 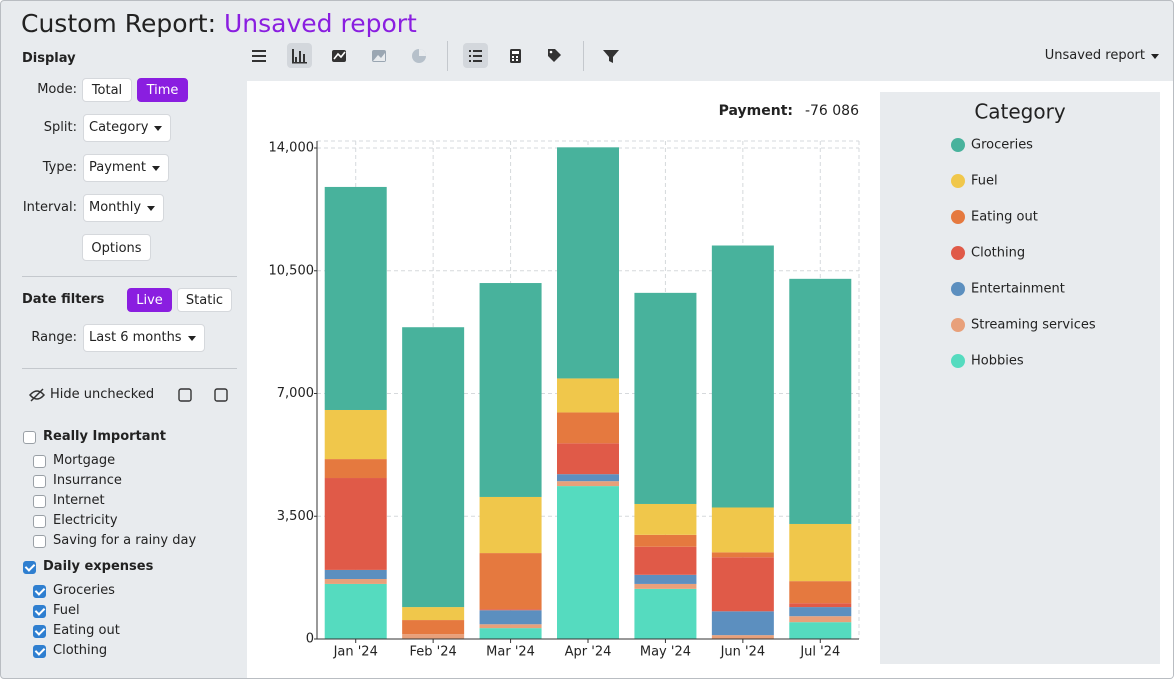 What do you see at coordinates (292, 148) in the screenshot?
I see `y-tick-label: 14,000` at bounding box center [292, 148].